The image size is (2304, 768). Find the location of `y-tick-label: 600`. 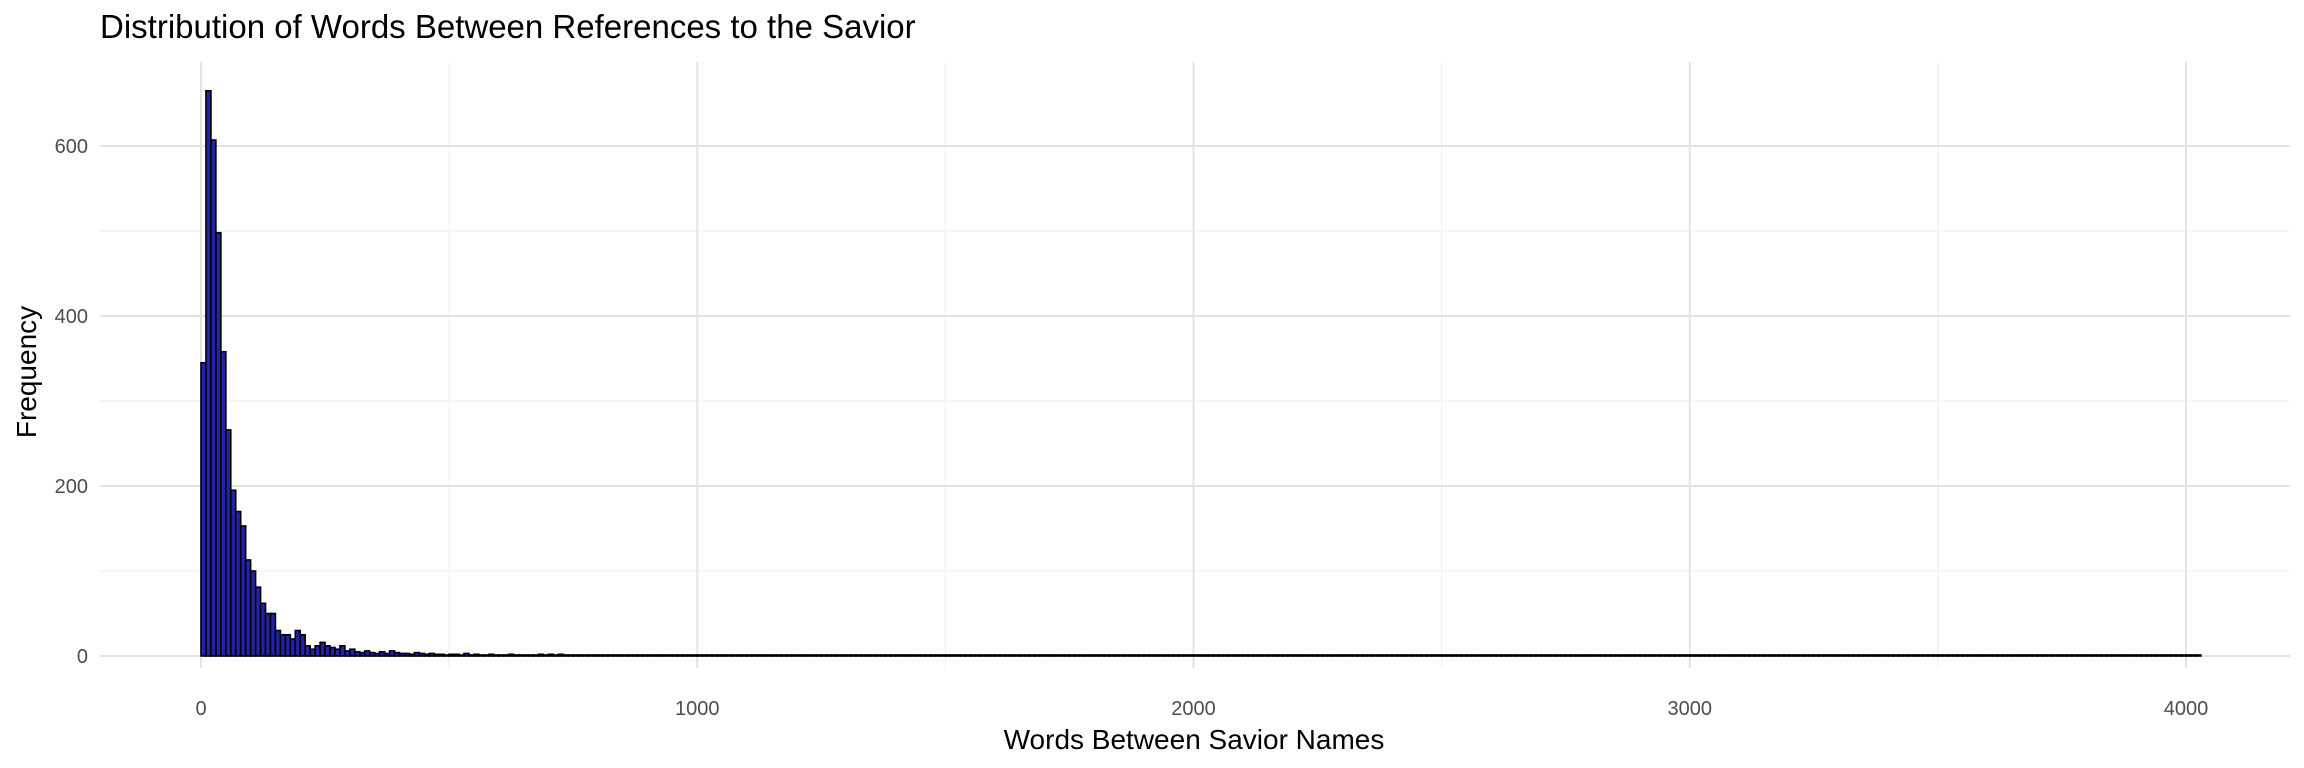

y-tick-label: 600 is located at coordinates (71, 147).